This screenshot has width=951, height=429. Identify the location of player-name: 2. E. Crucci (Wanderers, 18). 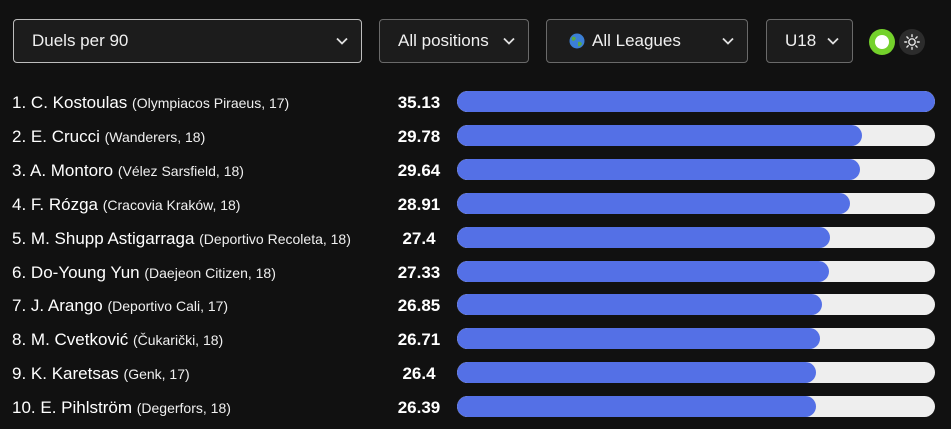
(108, 137).